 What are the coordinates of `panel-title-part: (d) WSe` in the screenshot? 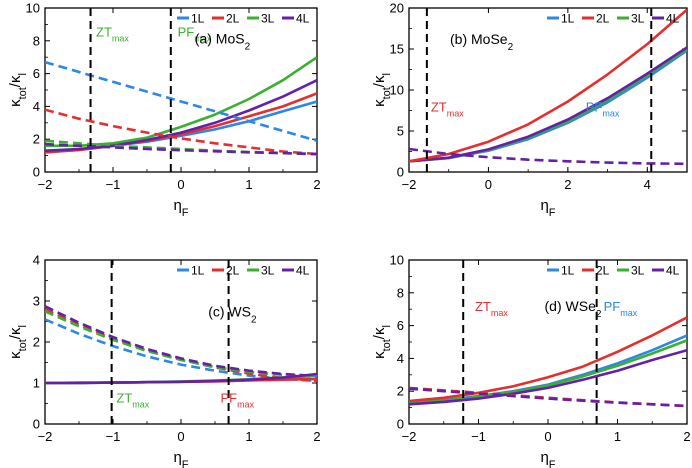 It's located at (571, 306).